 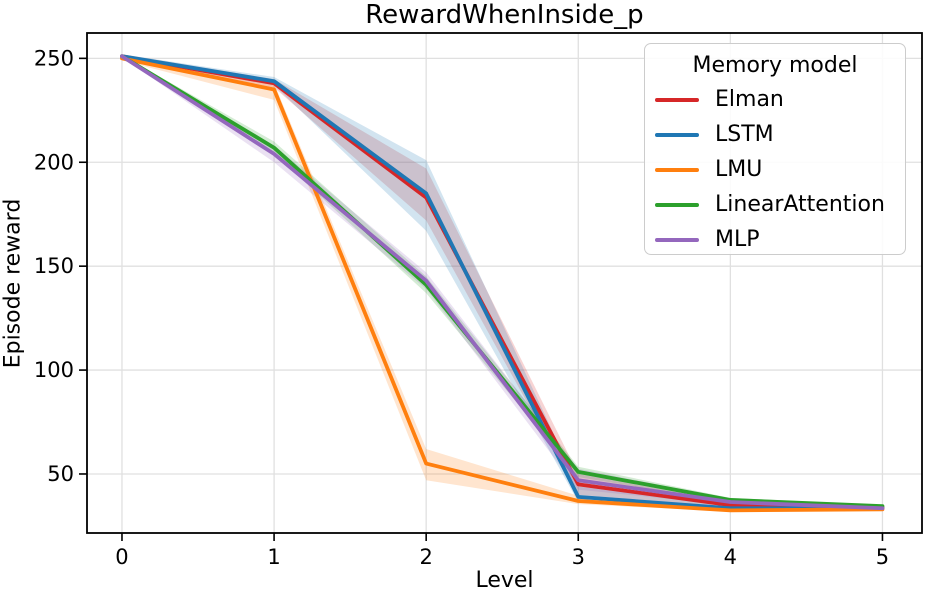 I want to click on legend-swatch-linearattention, so click(x=677, y=204).